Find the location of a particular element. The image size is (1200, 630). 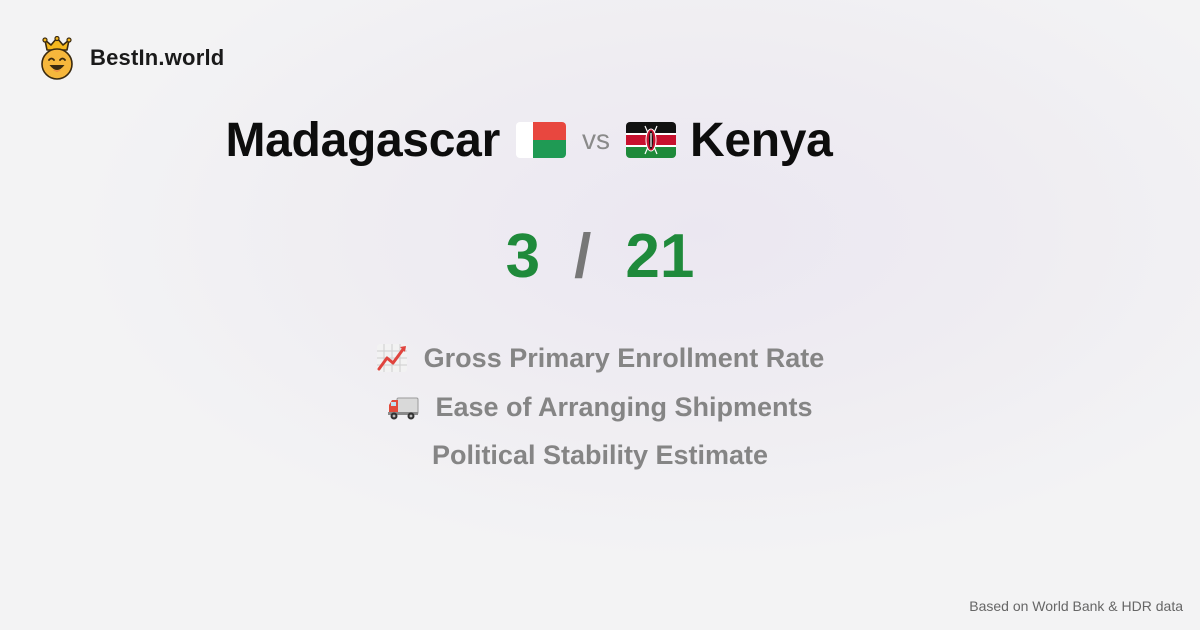

metric-label: Political Stability Estimate is located at coordinates (600, 454).